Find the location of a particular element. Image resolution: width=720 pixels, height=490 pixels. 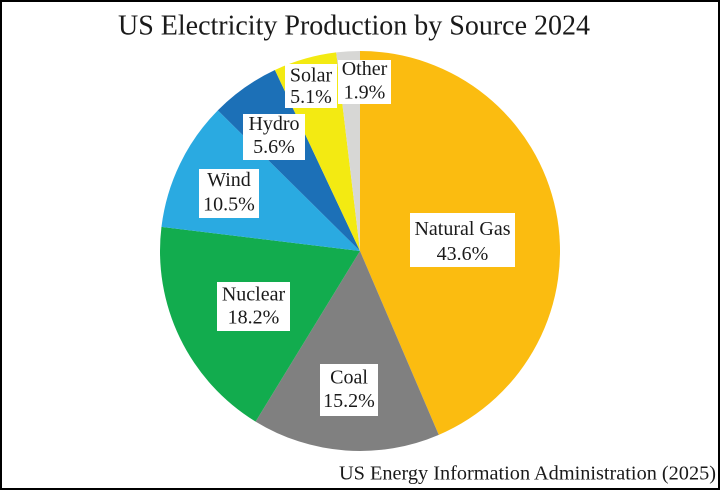

svg-text: Other is located at coordinates (365, 69).